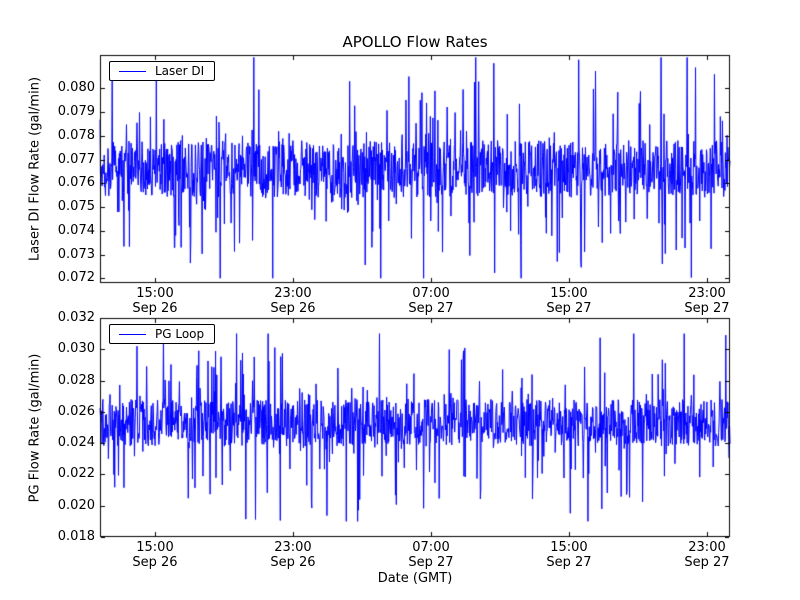 The width and height of the screenshot is (800, 600). I want to click on legend-laser-di: Laser DI, so click(162, 71).